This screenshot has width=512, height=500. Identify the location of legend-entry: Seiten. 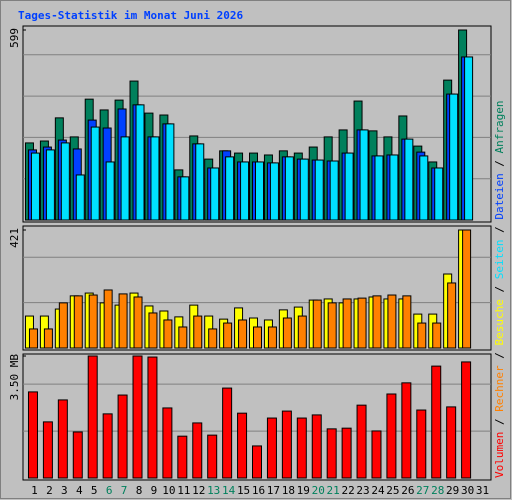
(499, 260).